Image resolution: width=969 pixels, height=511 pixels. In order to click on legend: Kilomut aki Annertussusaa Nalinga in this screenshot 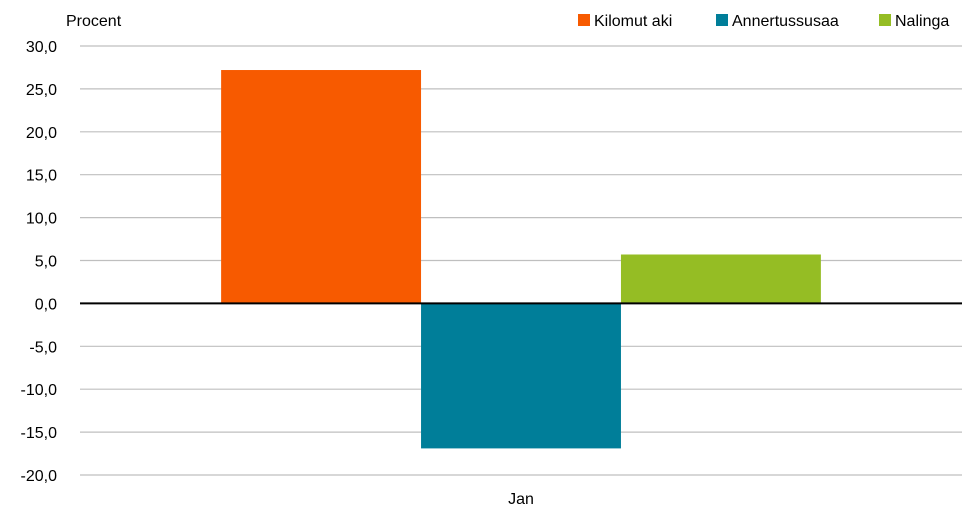, I will do `click(763, 21)`.